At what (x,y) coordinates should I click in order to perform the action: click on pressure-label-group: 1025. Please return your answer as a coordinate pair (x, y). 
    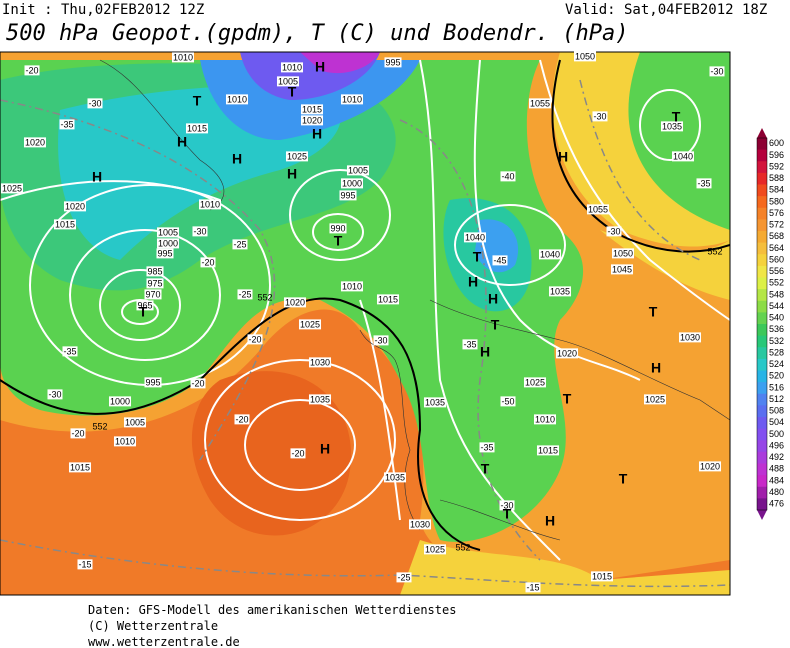
    Looking at the image, I should click on (310, 324).